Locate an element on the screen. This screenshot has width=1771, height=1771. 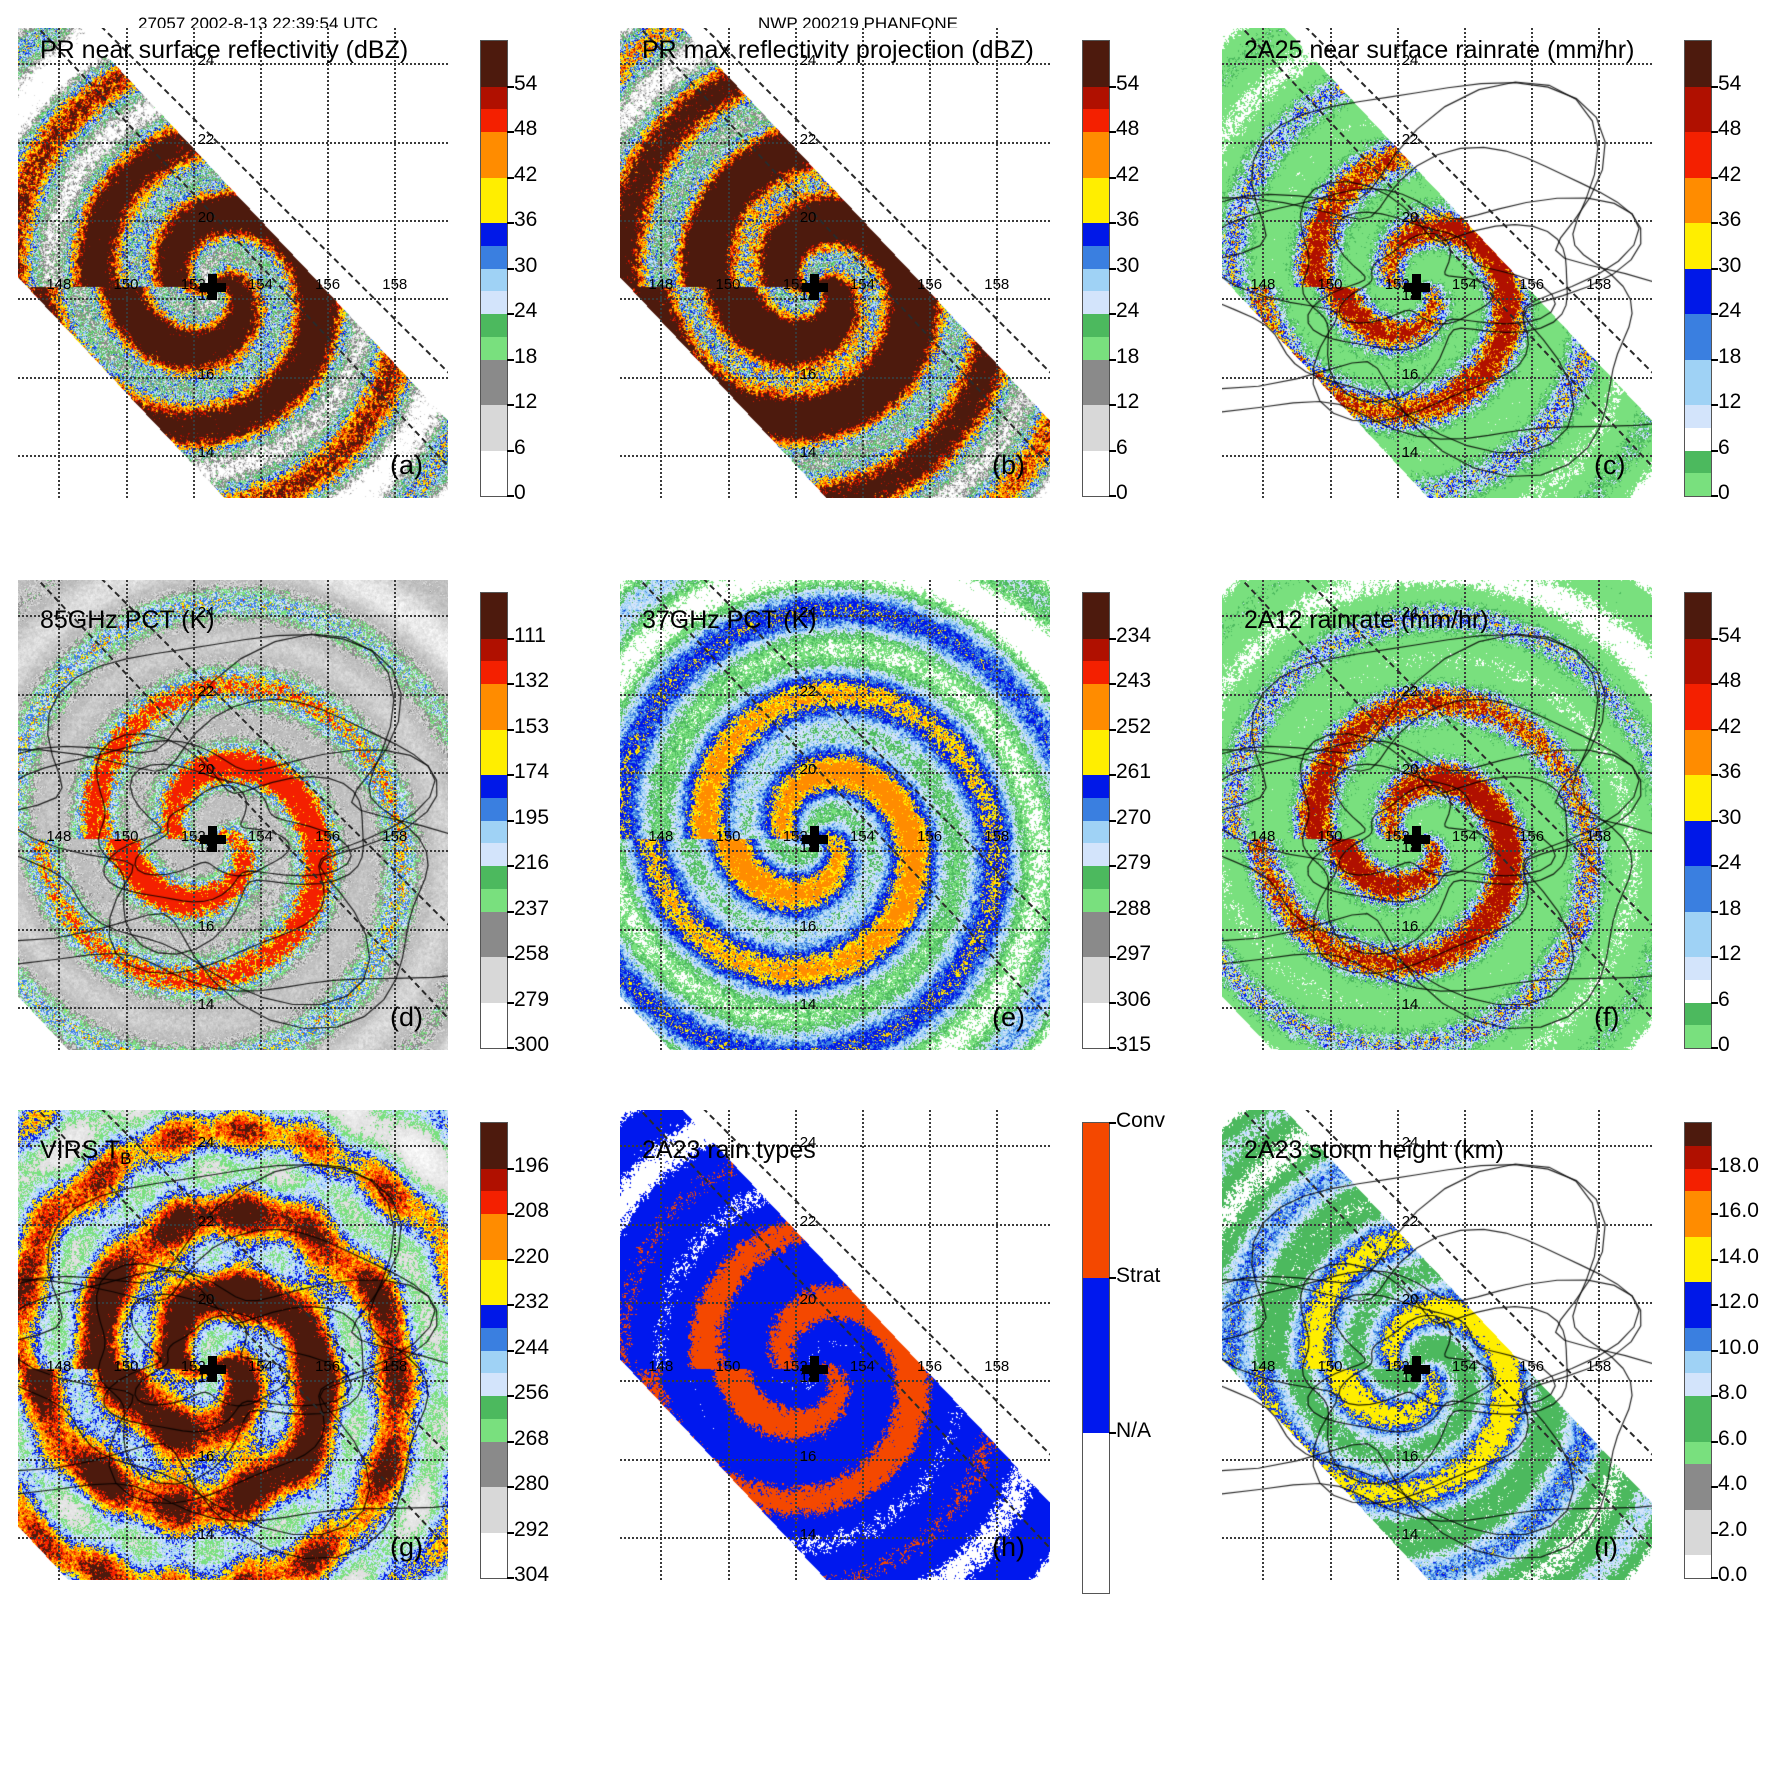
panel-title-c: 2A25 near surface rainrate (mm/hr) is located at coordinates (1439, 50).